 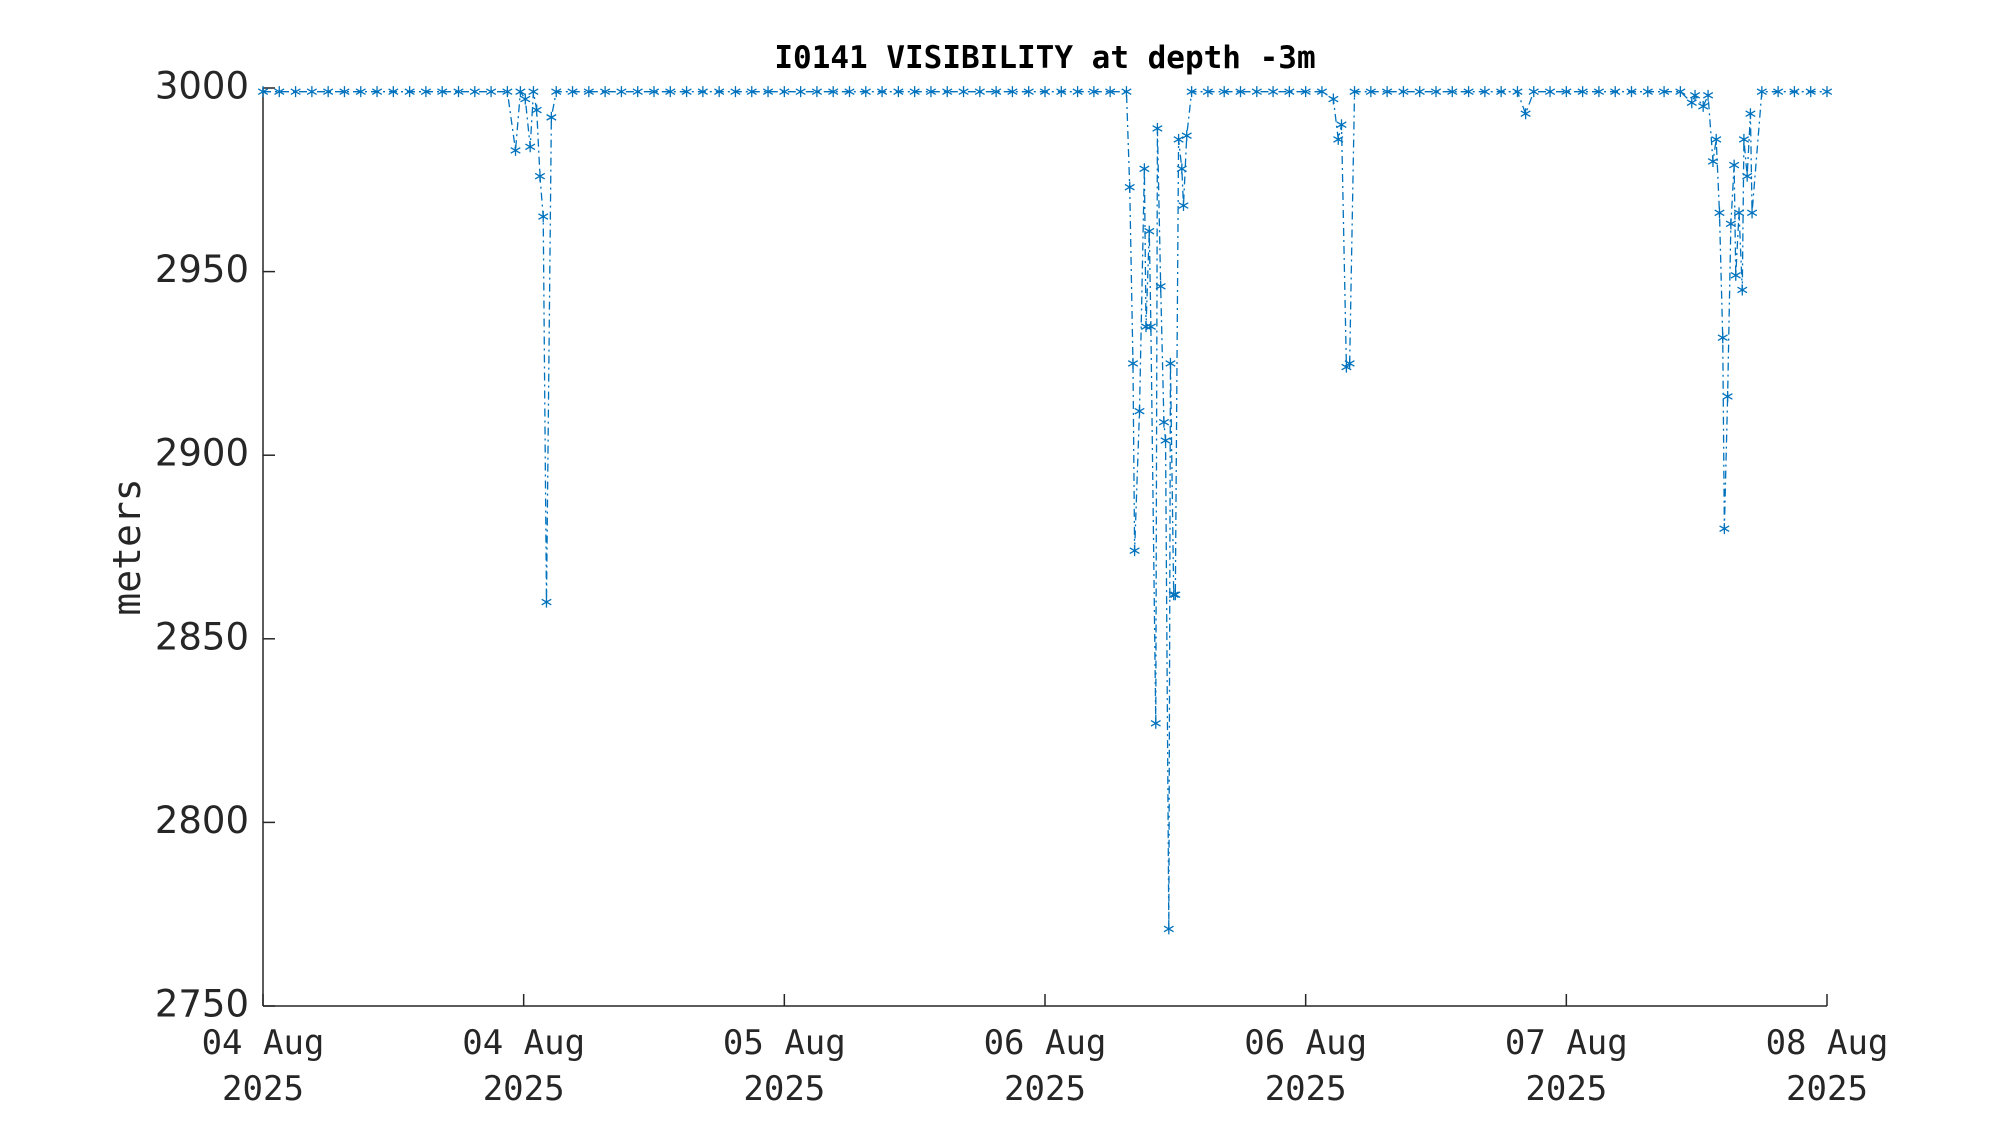 What do you see at coordinates (1827, 1066) in the screenshot?
I see `x-tick-label: 08 Aug 2025` at bounding box center [1827, 1066].